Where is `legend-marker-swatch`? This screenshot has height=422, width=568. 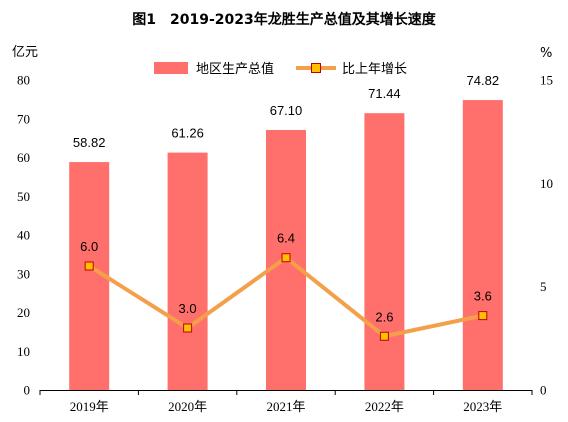 legend-marker-swatch is located at coordinates (316, 68).